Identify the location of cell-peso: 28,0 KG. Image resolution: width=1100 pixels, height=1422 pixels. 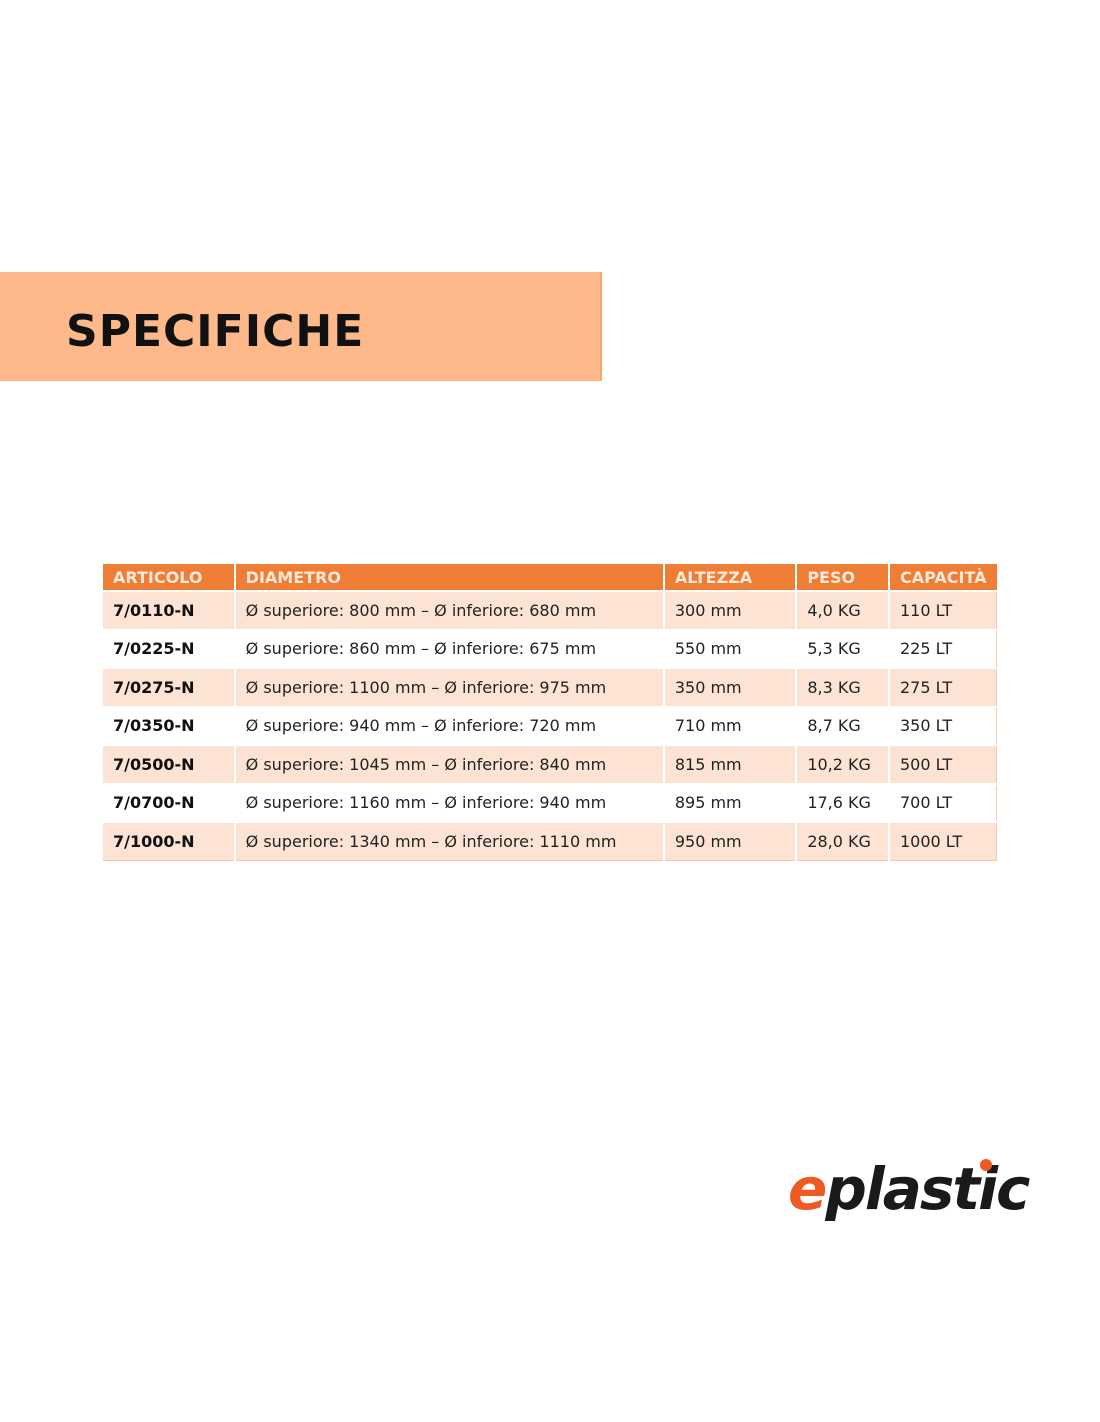
(842, 841).